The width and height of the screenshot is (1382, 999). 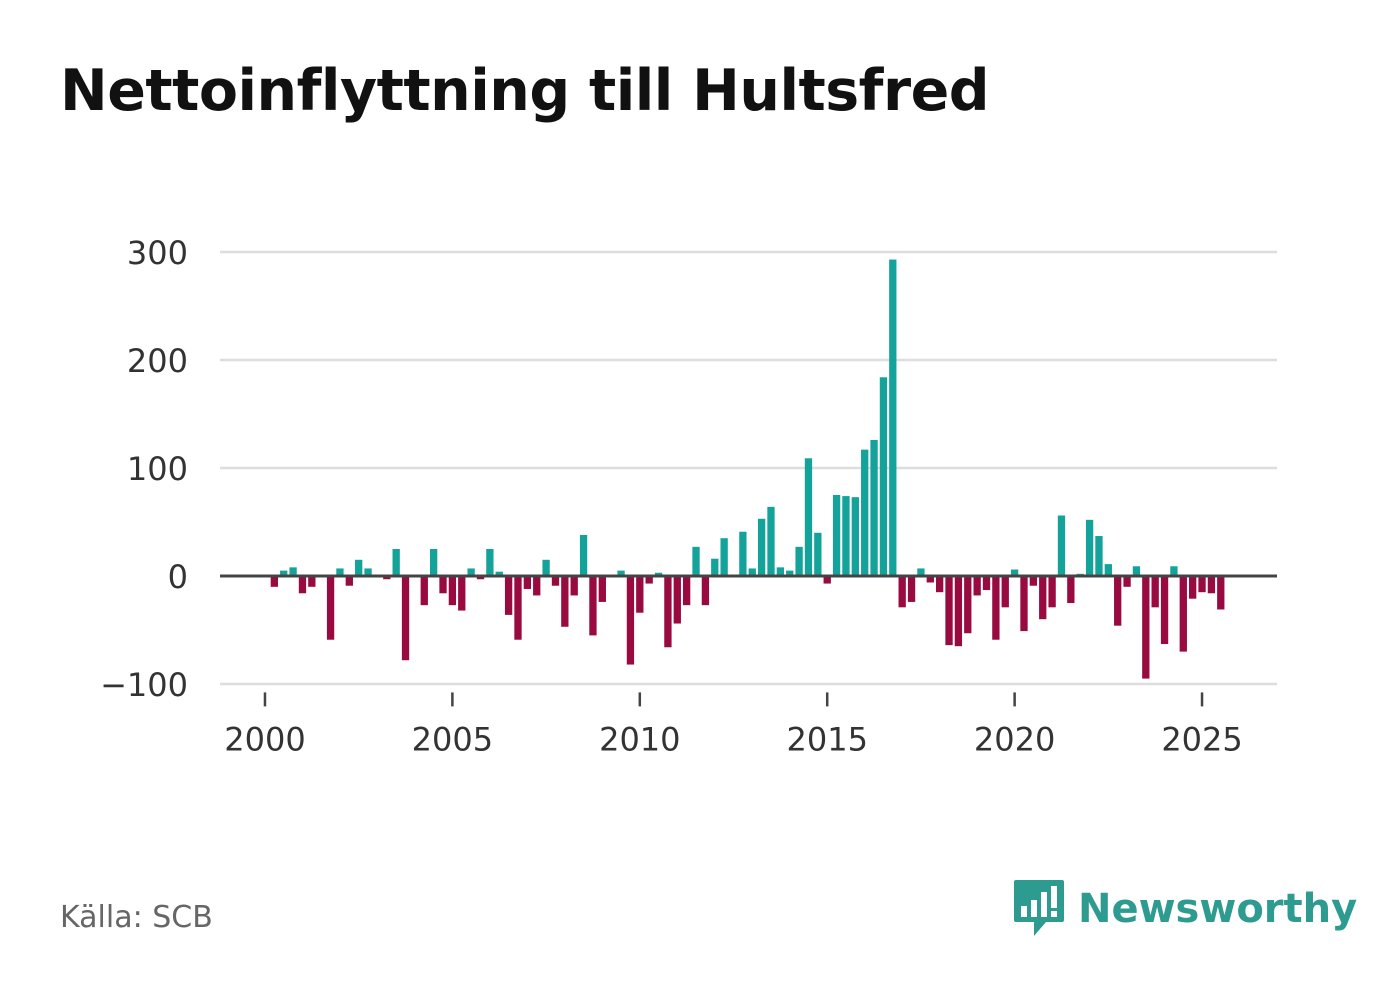 What do you see at coordinates (157, 469) in the screenshot?
I see `y-tick-label: 100` at bounding box center [157, 469].